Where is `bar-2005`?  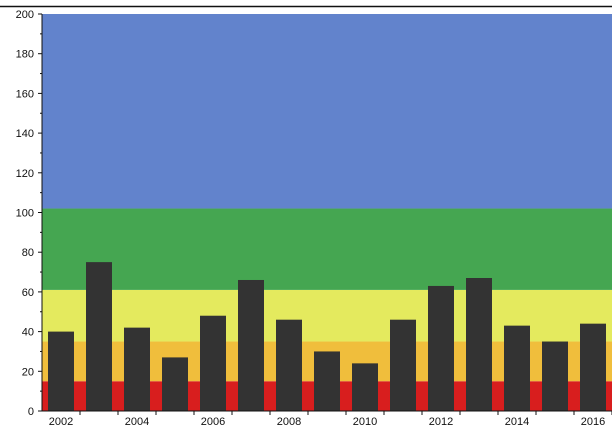 bar-2005 is located at coordinates (175, 384).